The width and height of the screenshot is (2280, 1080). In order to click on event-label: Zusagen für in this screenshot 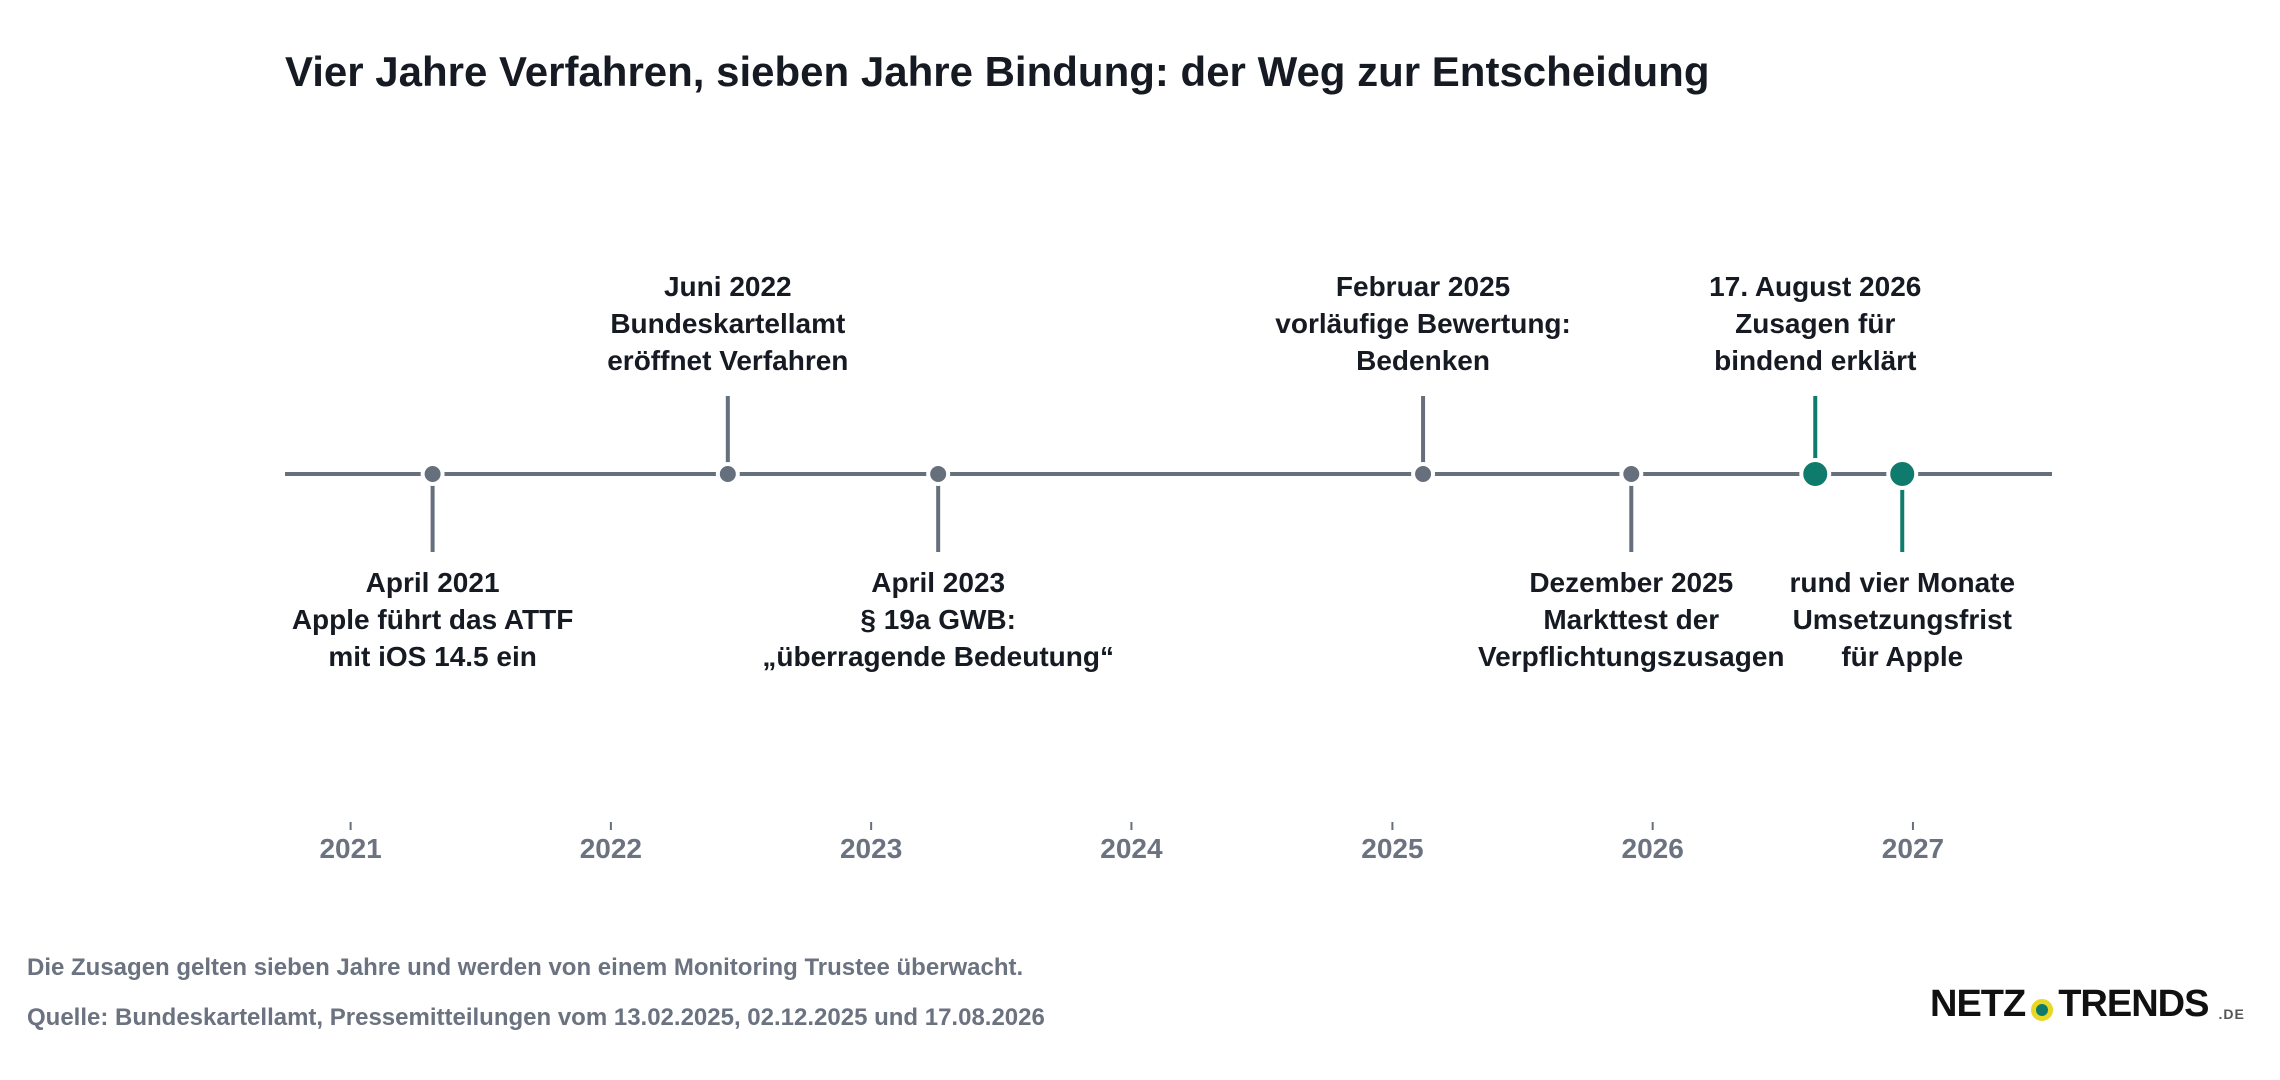, I will do `click(1815, 323)`.